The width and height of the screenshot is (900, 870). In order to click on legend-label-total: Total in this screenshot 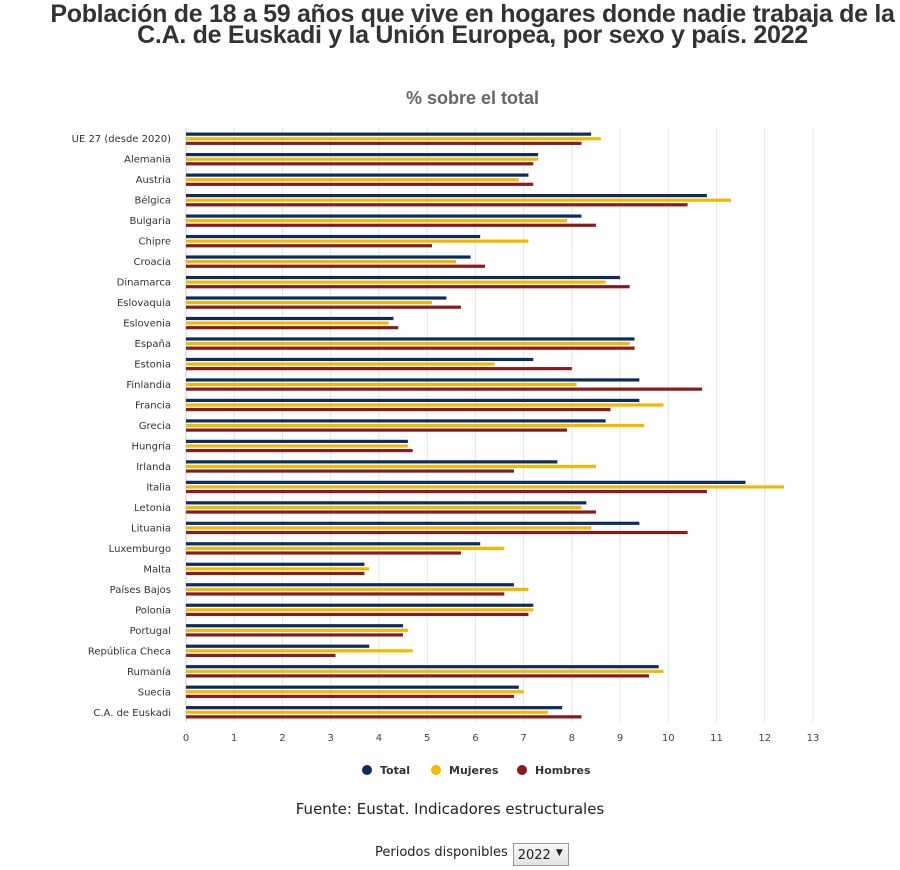, I will do `click(395, 770)`.